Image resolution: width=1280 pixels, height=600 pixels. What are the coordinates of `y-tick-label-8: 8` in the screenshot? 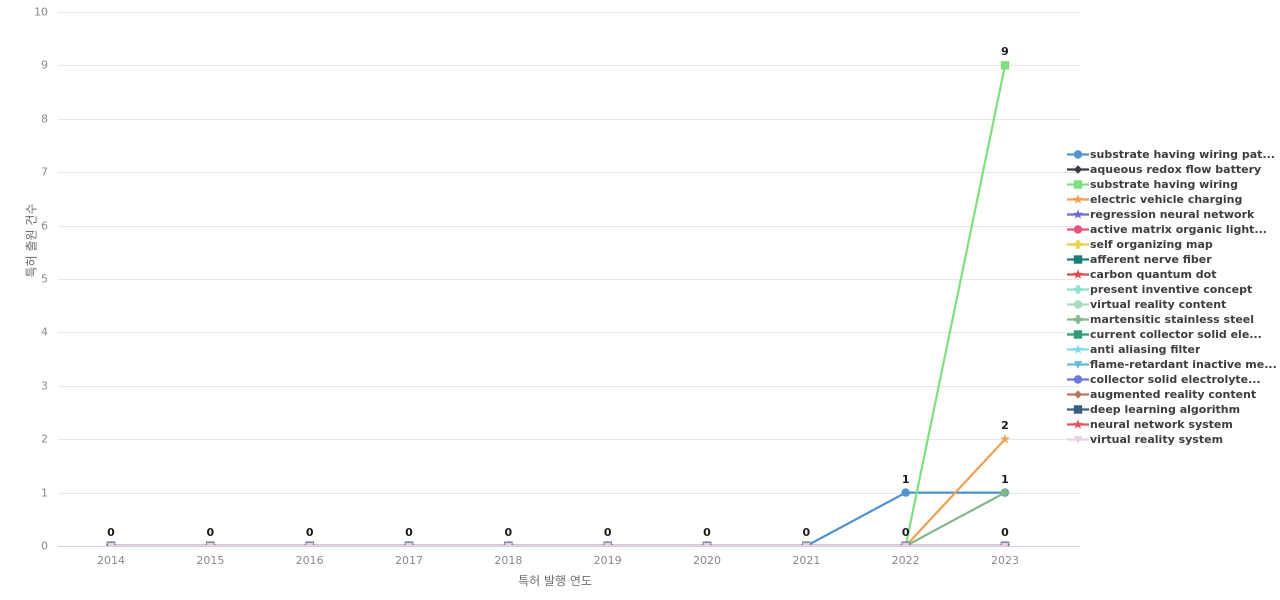 It's located at (44, 119).